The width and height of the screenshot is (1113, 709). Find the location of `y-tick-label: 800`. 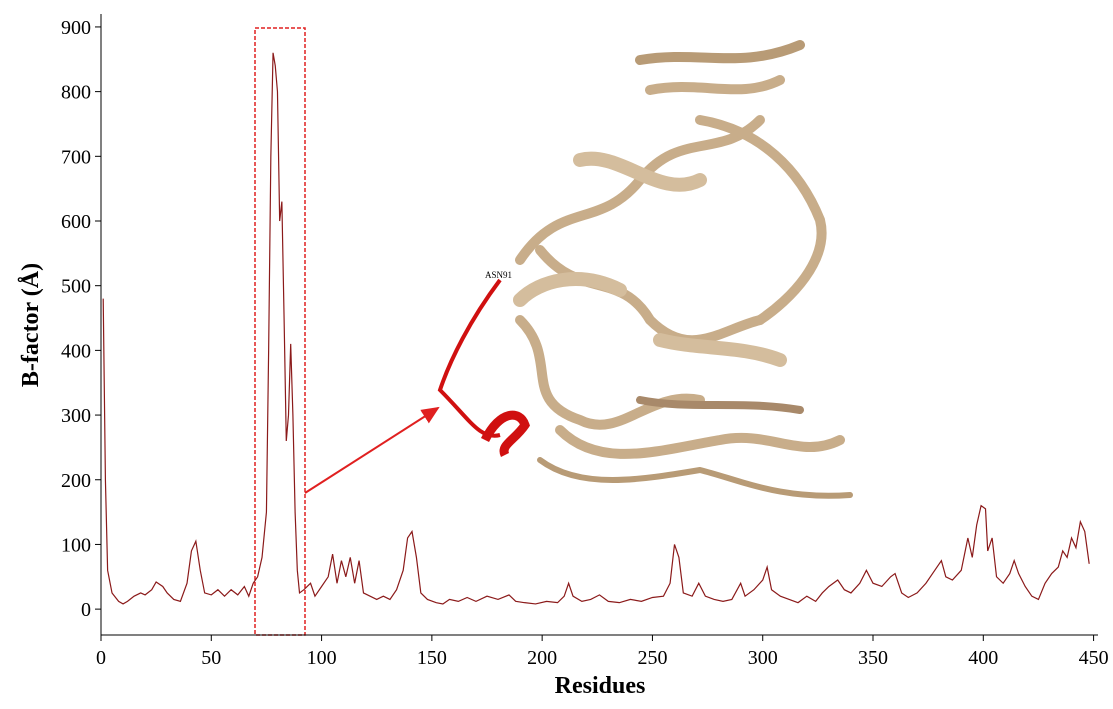

y-tick-label: 800 is located at coordinates (76, 93).